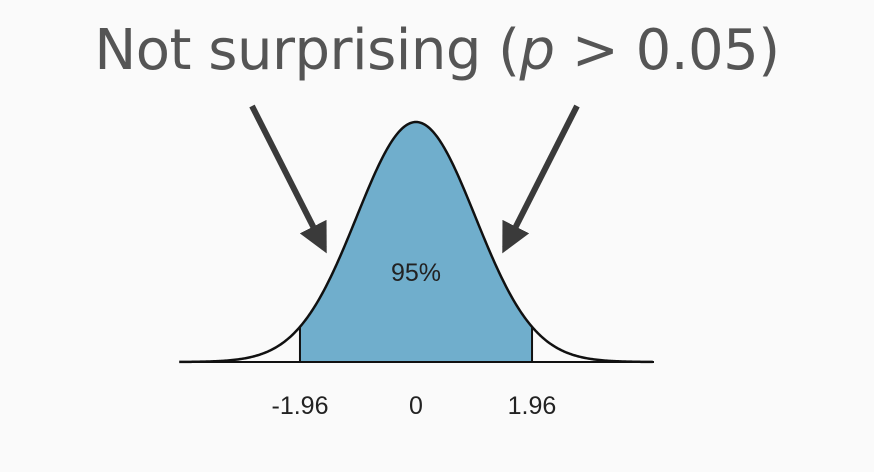 The width and height of the screenshot is (874, 472). Describe the element at coordinates (667, 50) in the screenshot. I see `heading-suffix: > 0.05)` at that location.